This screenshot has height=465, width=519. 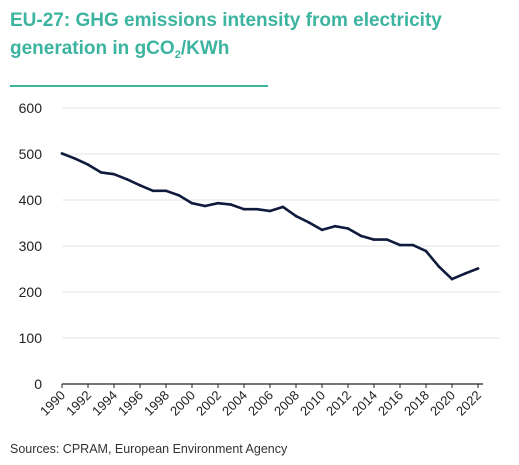 I want to click on data-point-1999, so click(x=179, y=195).